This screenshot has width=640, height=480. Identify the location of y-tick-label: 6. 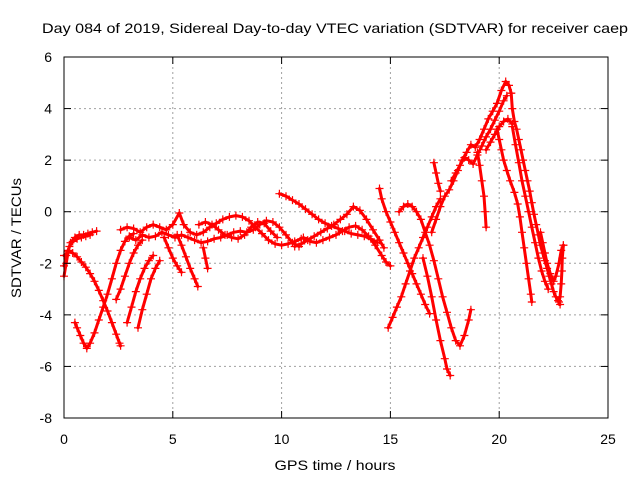
(48, 57).